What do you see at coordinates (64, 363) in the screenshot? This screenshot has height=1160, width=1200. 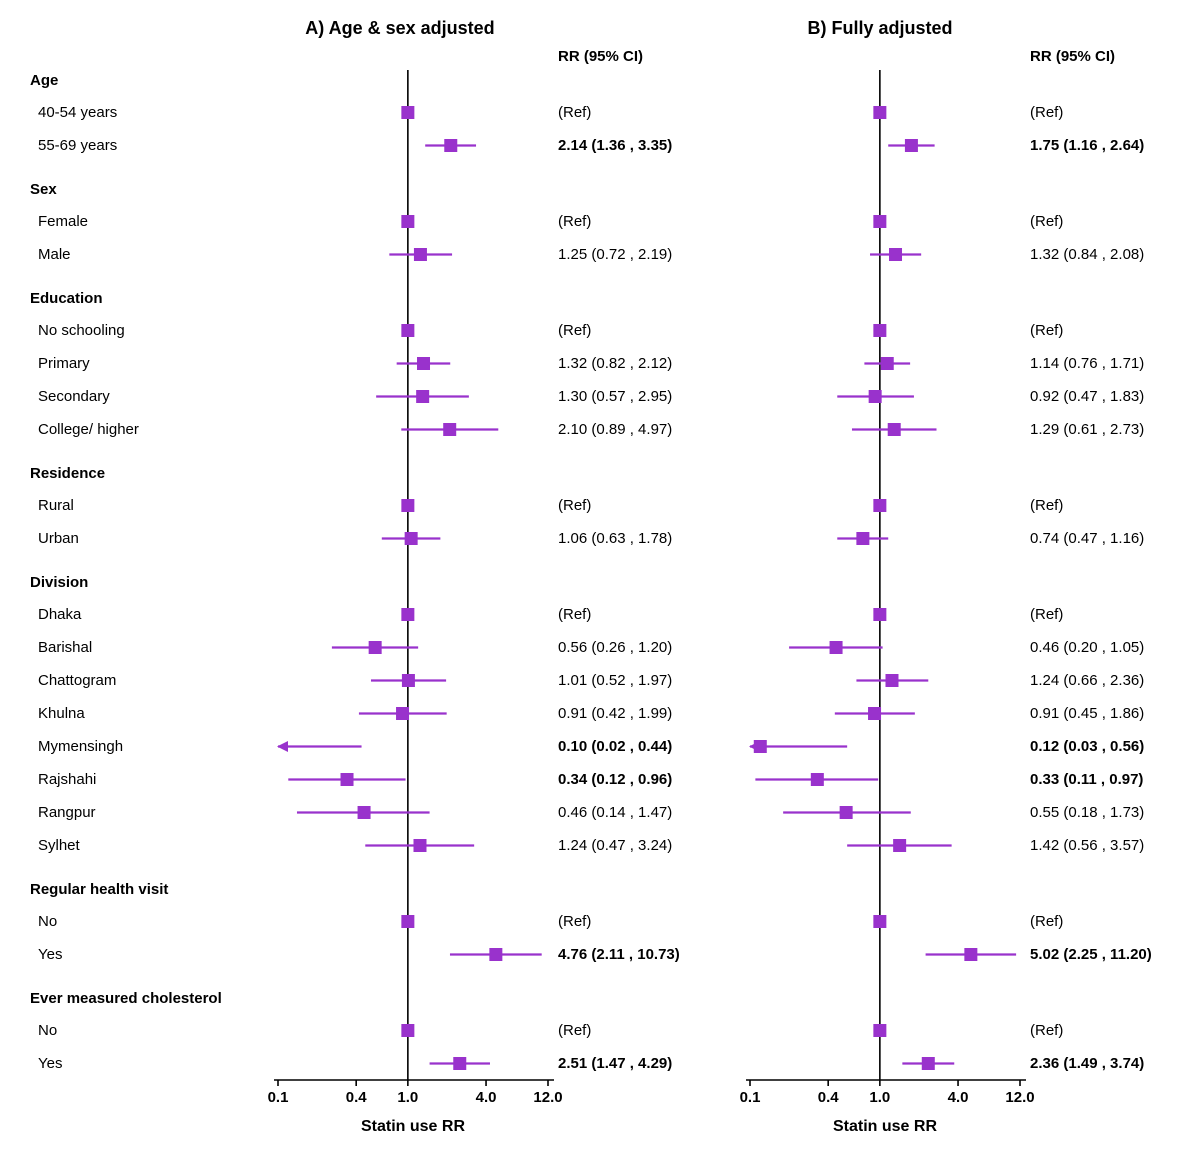 I see `row-label: Primary` at bounding box center [64, 363].